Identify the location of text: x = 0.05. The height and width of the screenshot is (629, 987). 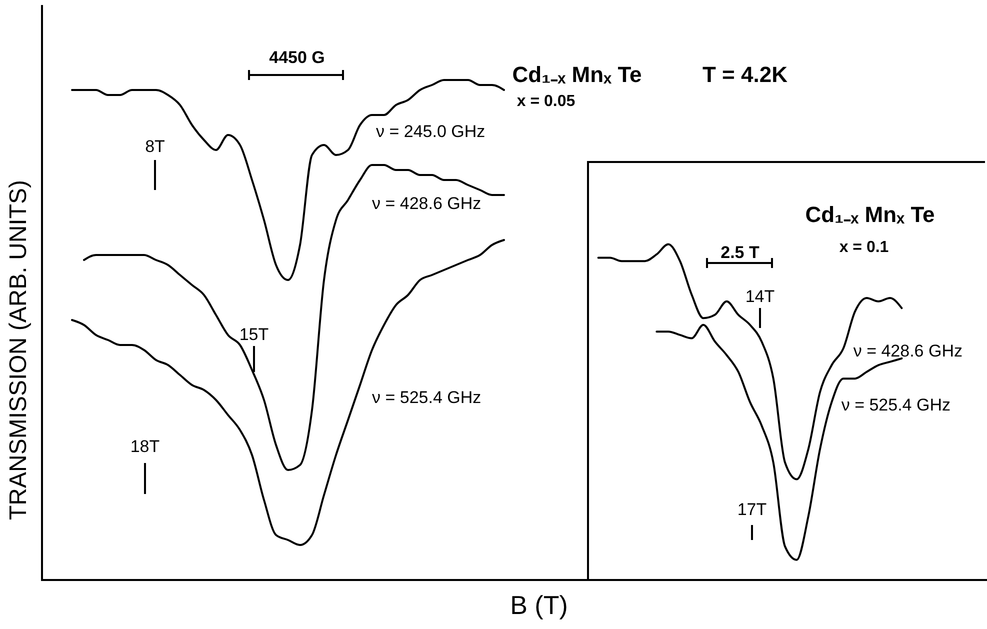
(546, 101).